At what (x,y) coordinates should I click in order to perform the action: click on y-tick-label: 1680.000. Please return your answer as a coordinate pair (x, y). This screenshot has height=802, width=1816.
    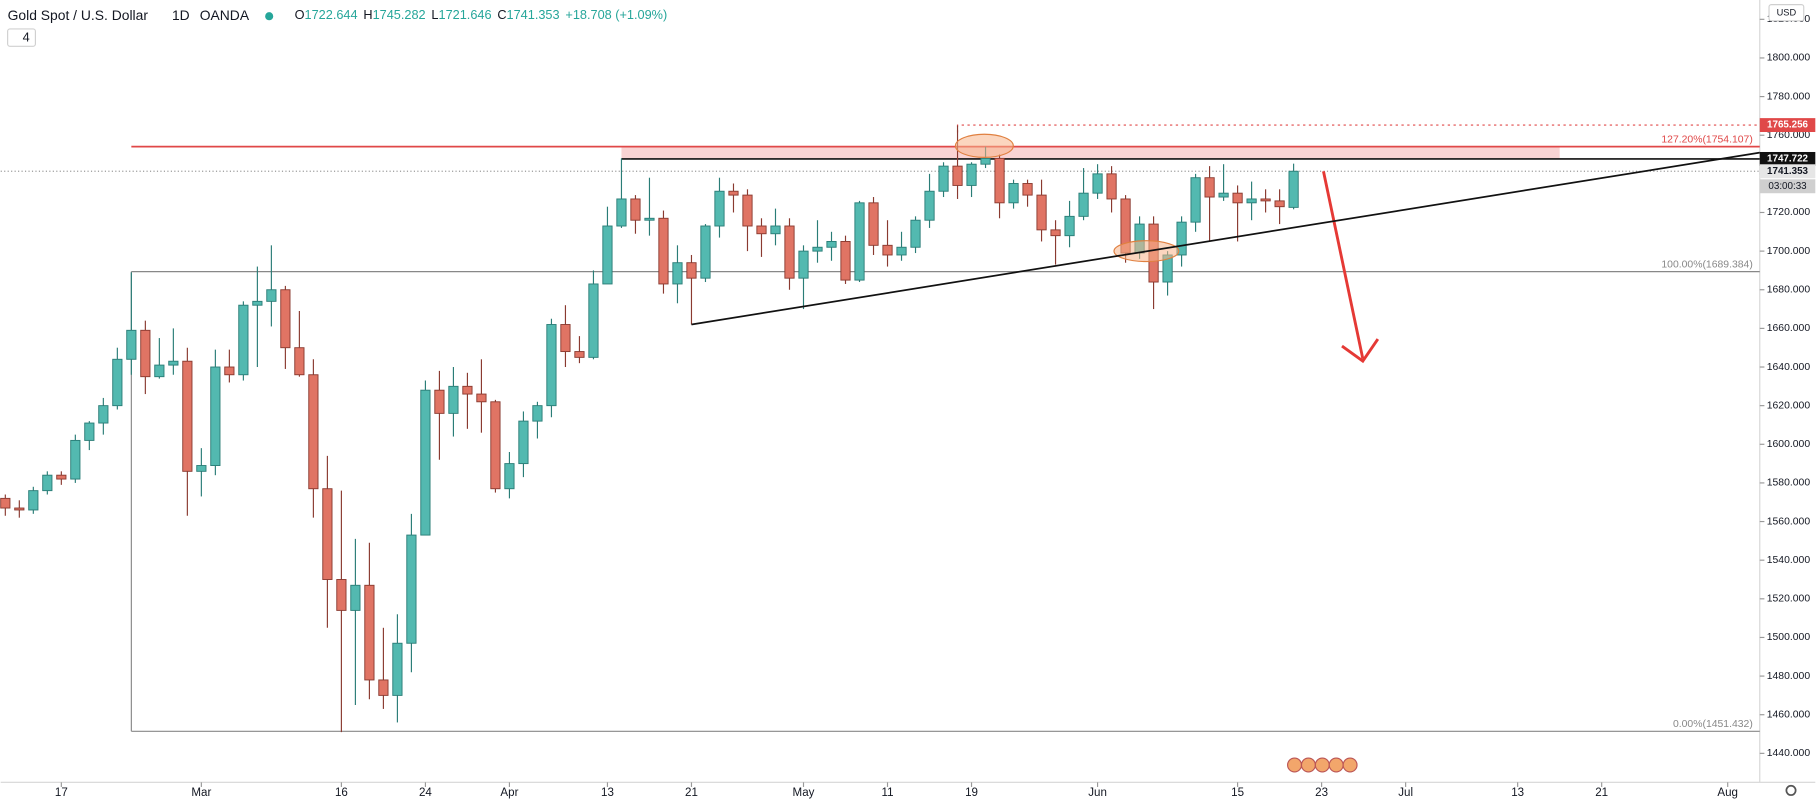
    Looking at the image, I should click on (1789, 290).